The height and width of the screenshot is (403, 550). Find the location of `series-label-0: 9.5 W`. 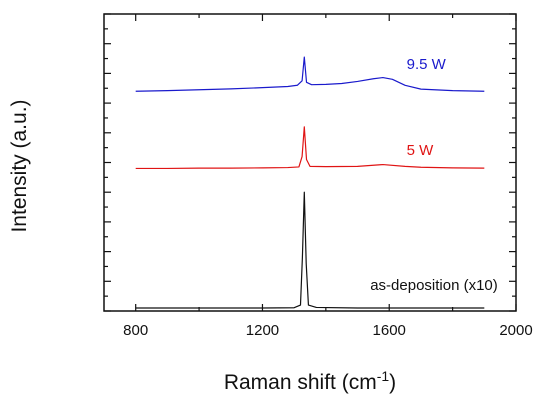

series-label-0: 9.5 W is located at coordinates (427, 64).